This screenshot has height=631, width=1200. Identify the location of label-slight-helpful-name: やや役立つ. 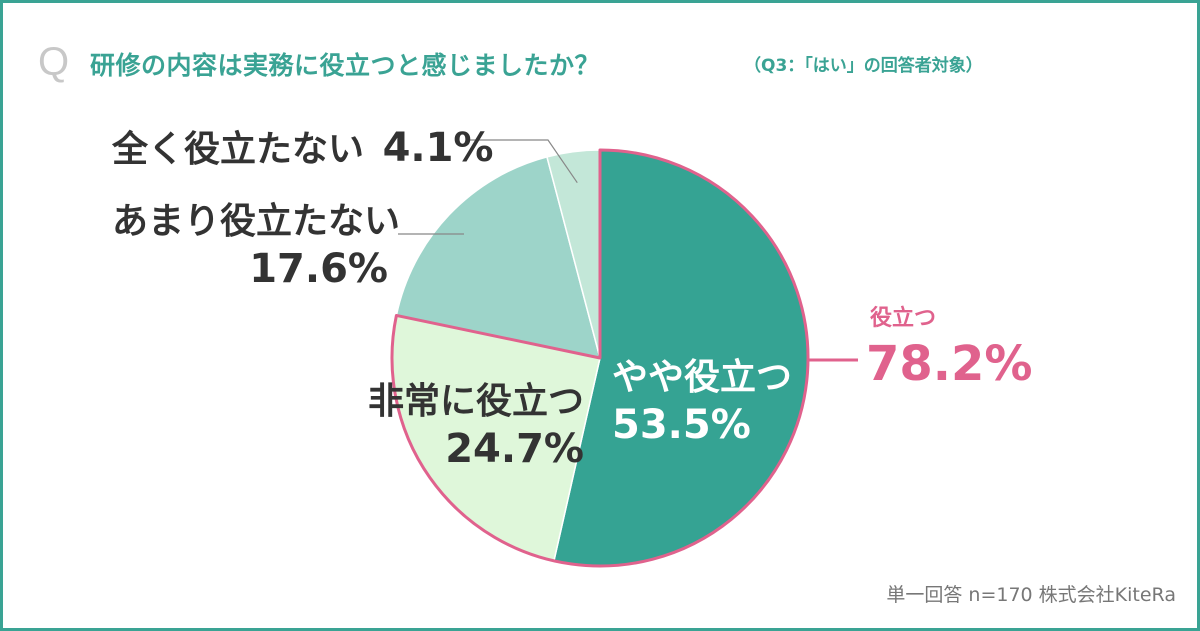
(702, 377).